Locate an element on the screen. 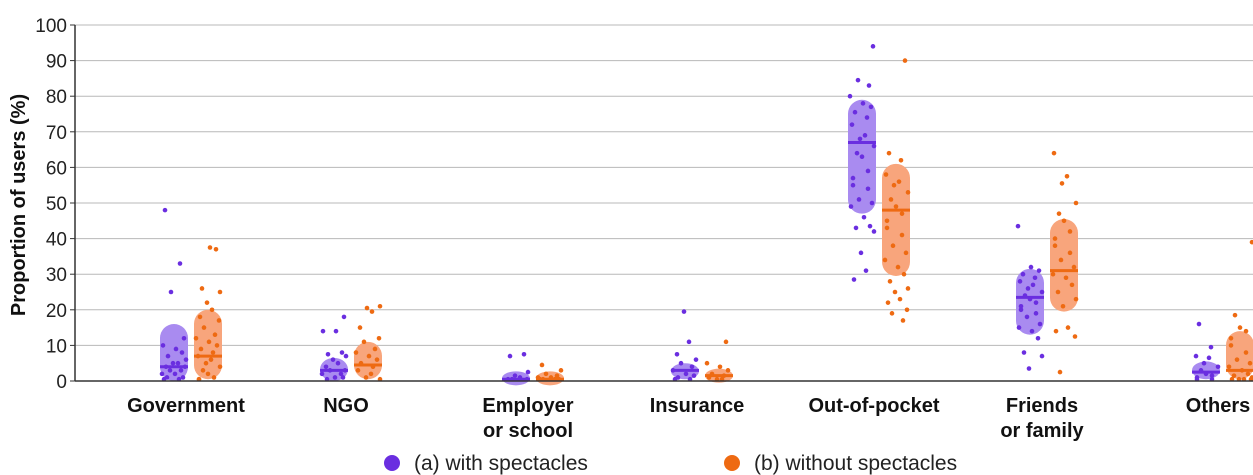 This screenshot has width=1253, height=475. y-tick-label: 40 is located at coordinates (56, 240).